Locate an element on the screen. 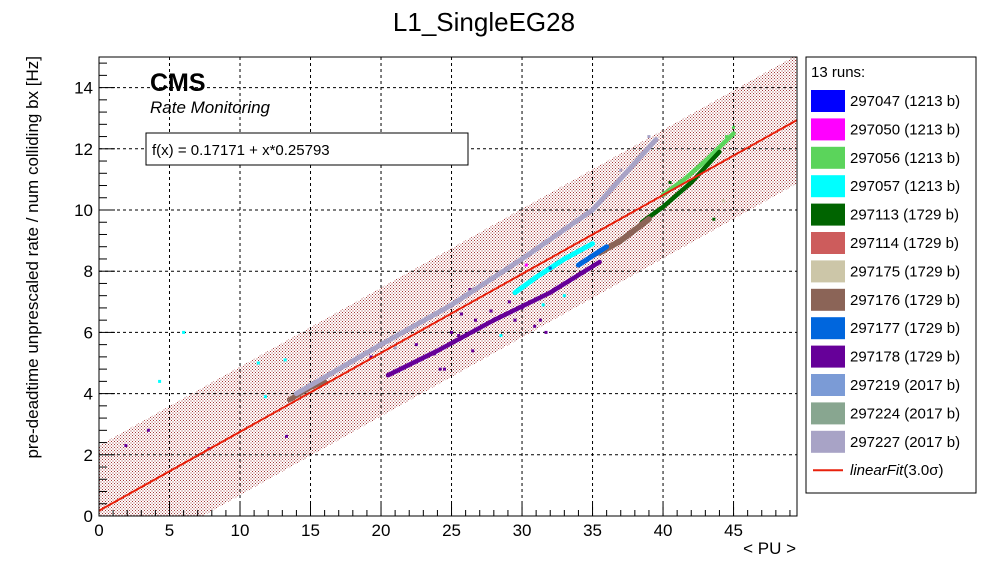 The height and width of the screenshot is (572, 996). x-tick-label: 10 is located at coordinates (240, 530).